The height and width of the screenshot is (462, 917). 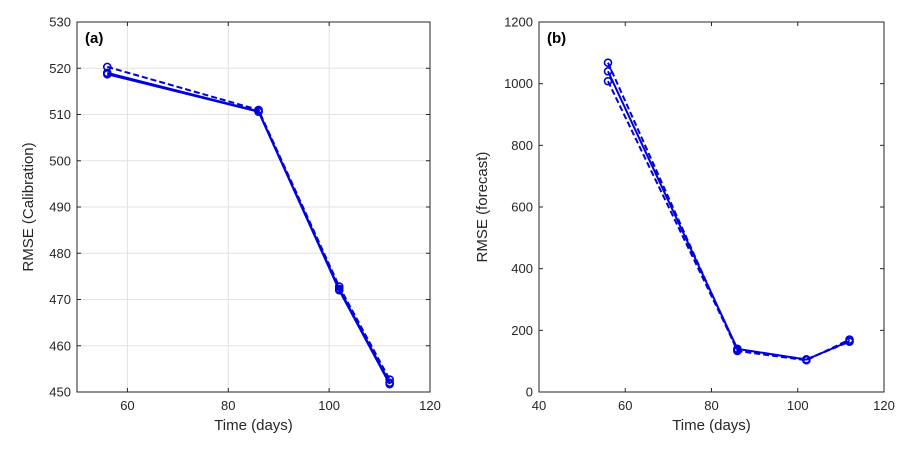 I want to click on y-axis-label: RMSE (forecast), so click(x=482, y=207).